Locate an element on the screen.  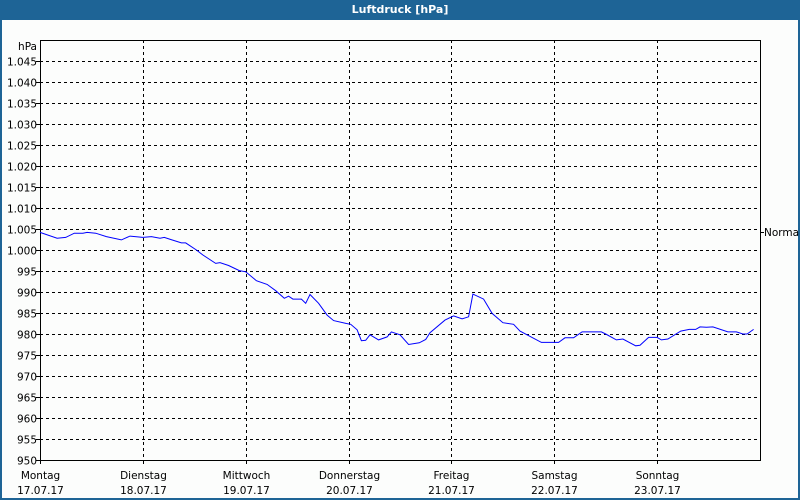
y-tick-label: 980 is located at coordinates (27, 336).